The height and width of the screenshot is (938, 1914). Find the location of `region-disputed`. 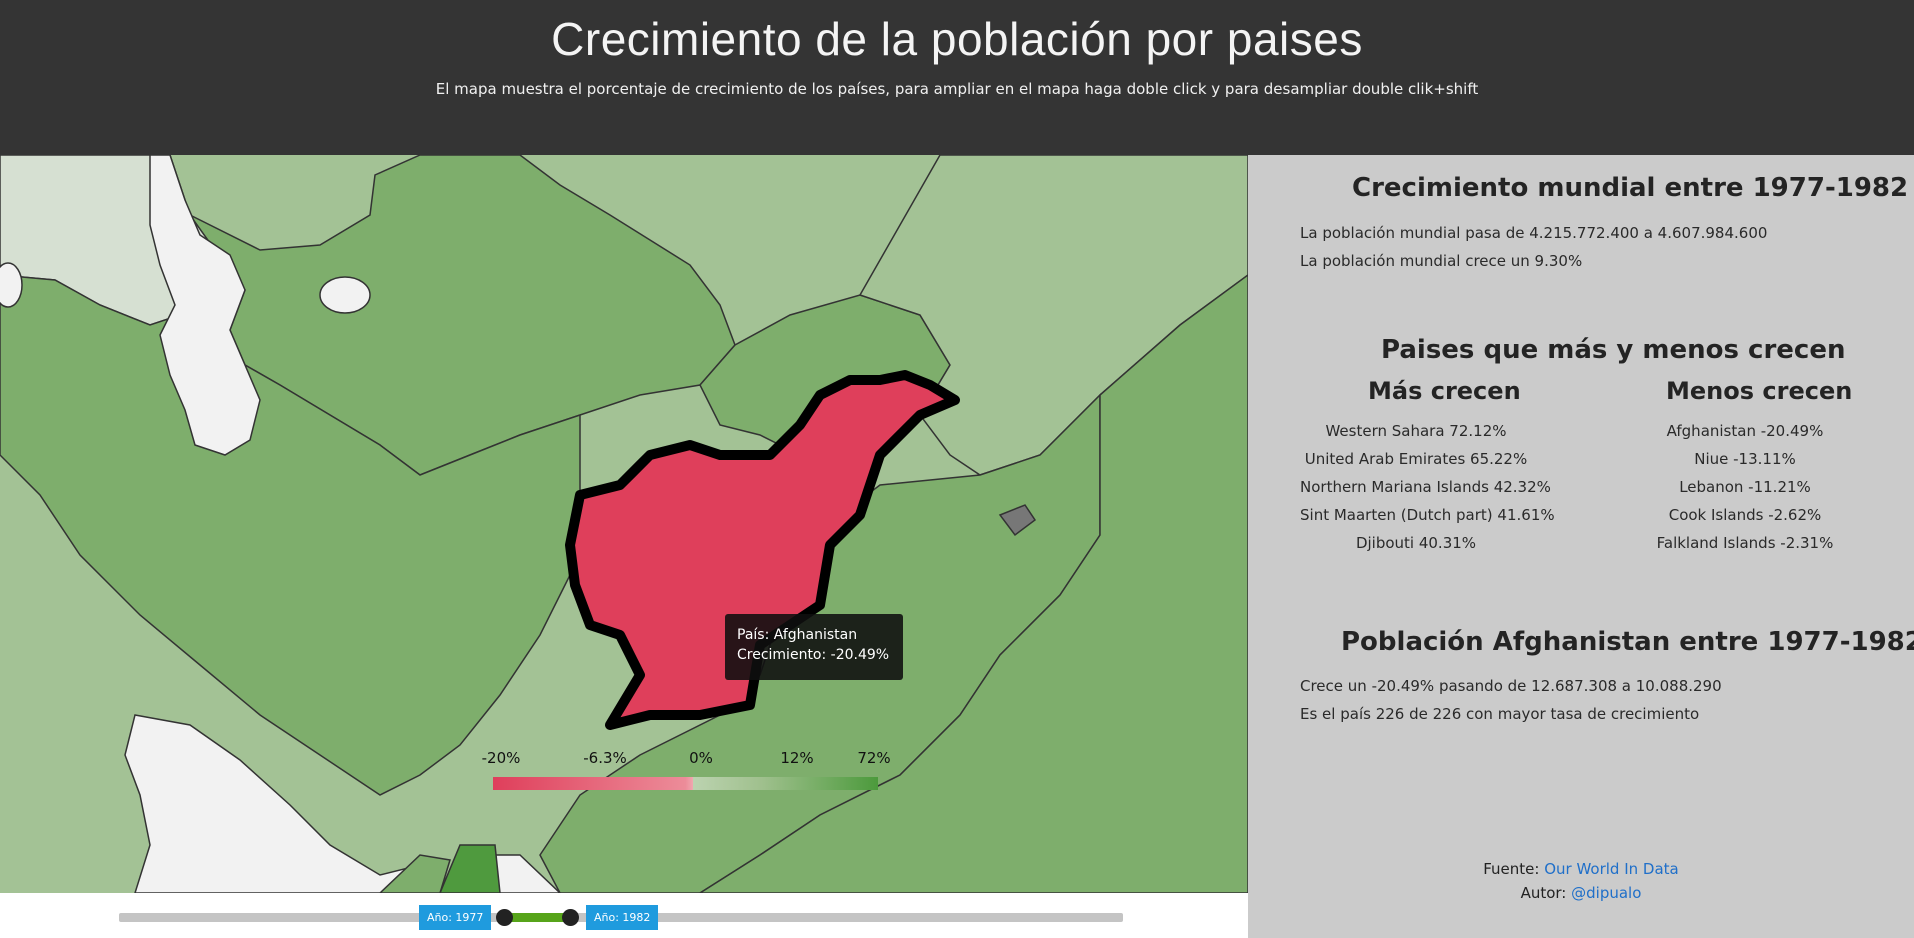

region-disputed is located at coordinates (1017, 520).